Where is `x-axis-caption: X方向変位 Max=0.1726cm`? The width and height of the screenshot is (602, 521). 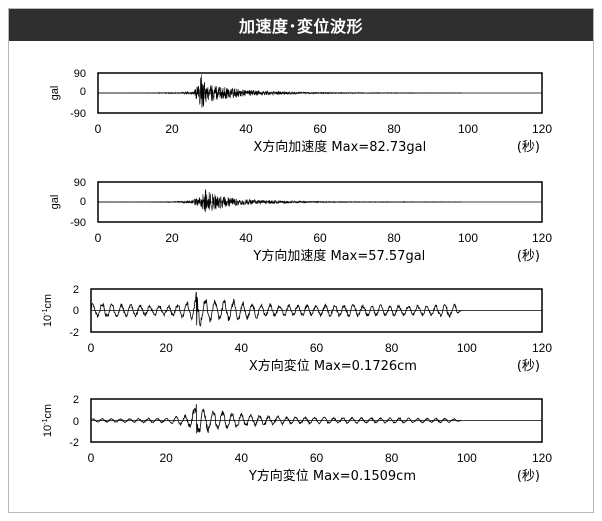
x-axis-caption: X方向変位 Max=0.1726cm is located at coordinates (333, 366).